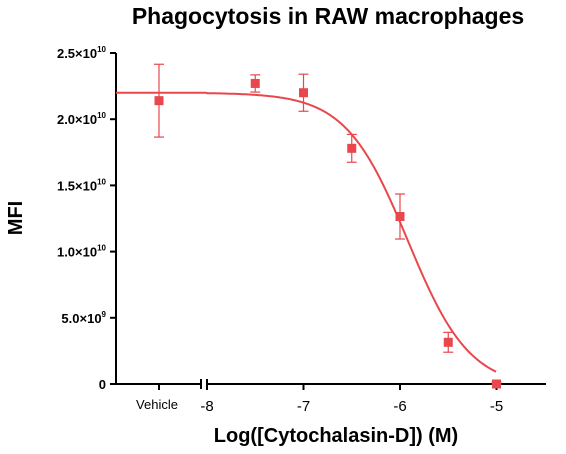 Image resolution: width=566 pixels, height=454 pixels. What do you see at coordinates (328, 16) in the screenshot?
I see `chart-title: Phagocytosis in RAW macrophages` at bounding box center [328, 16].